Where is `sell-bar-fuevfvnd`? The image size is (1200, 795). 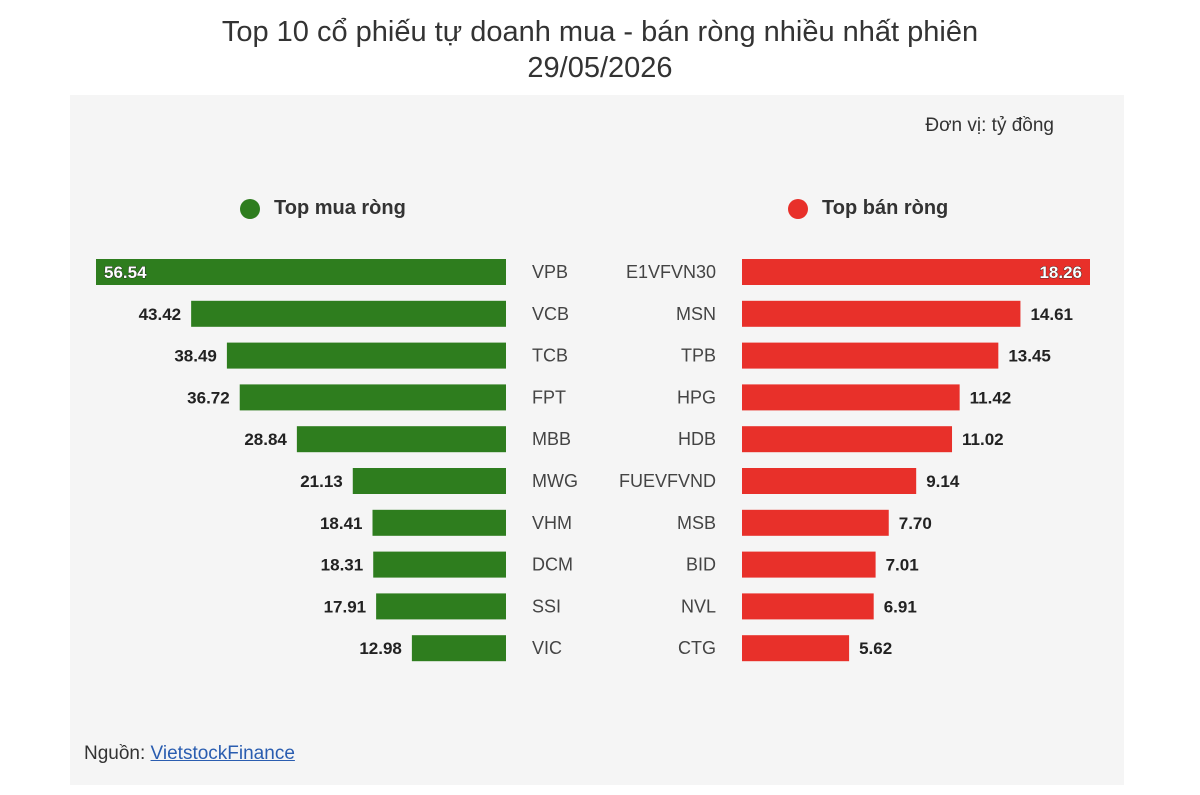
sell-bar-fuevfvnd is located at coordinates (829, 481).